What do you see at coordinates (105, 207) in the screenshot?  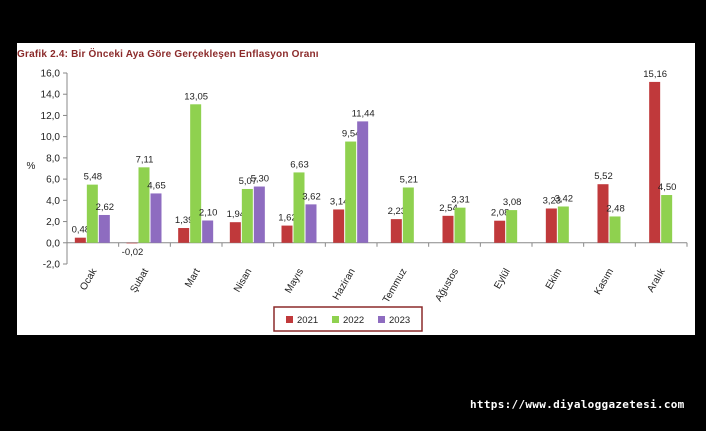 I see `data-label: 2,62` at bounding box center [105, 207].